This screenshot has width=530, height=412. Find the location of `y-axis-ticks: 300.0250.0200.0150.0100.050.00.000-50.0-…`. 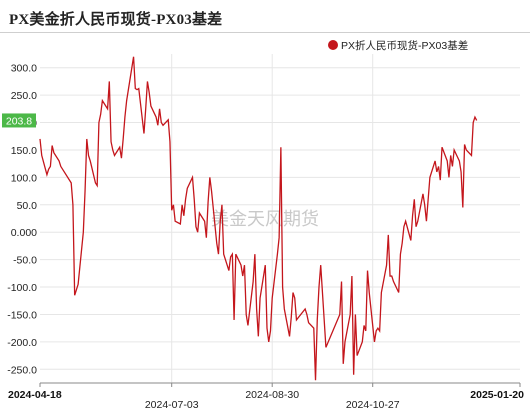

y-axis-ticks: 300.0250.0200.0150.0100.050.00.000-50.0-… is located at coordinates (22, 220).